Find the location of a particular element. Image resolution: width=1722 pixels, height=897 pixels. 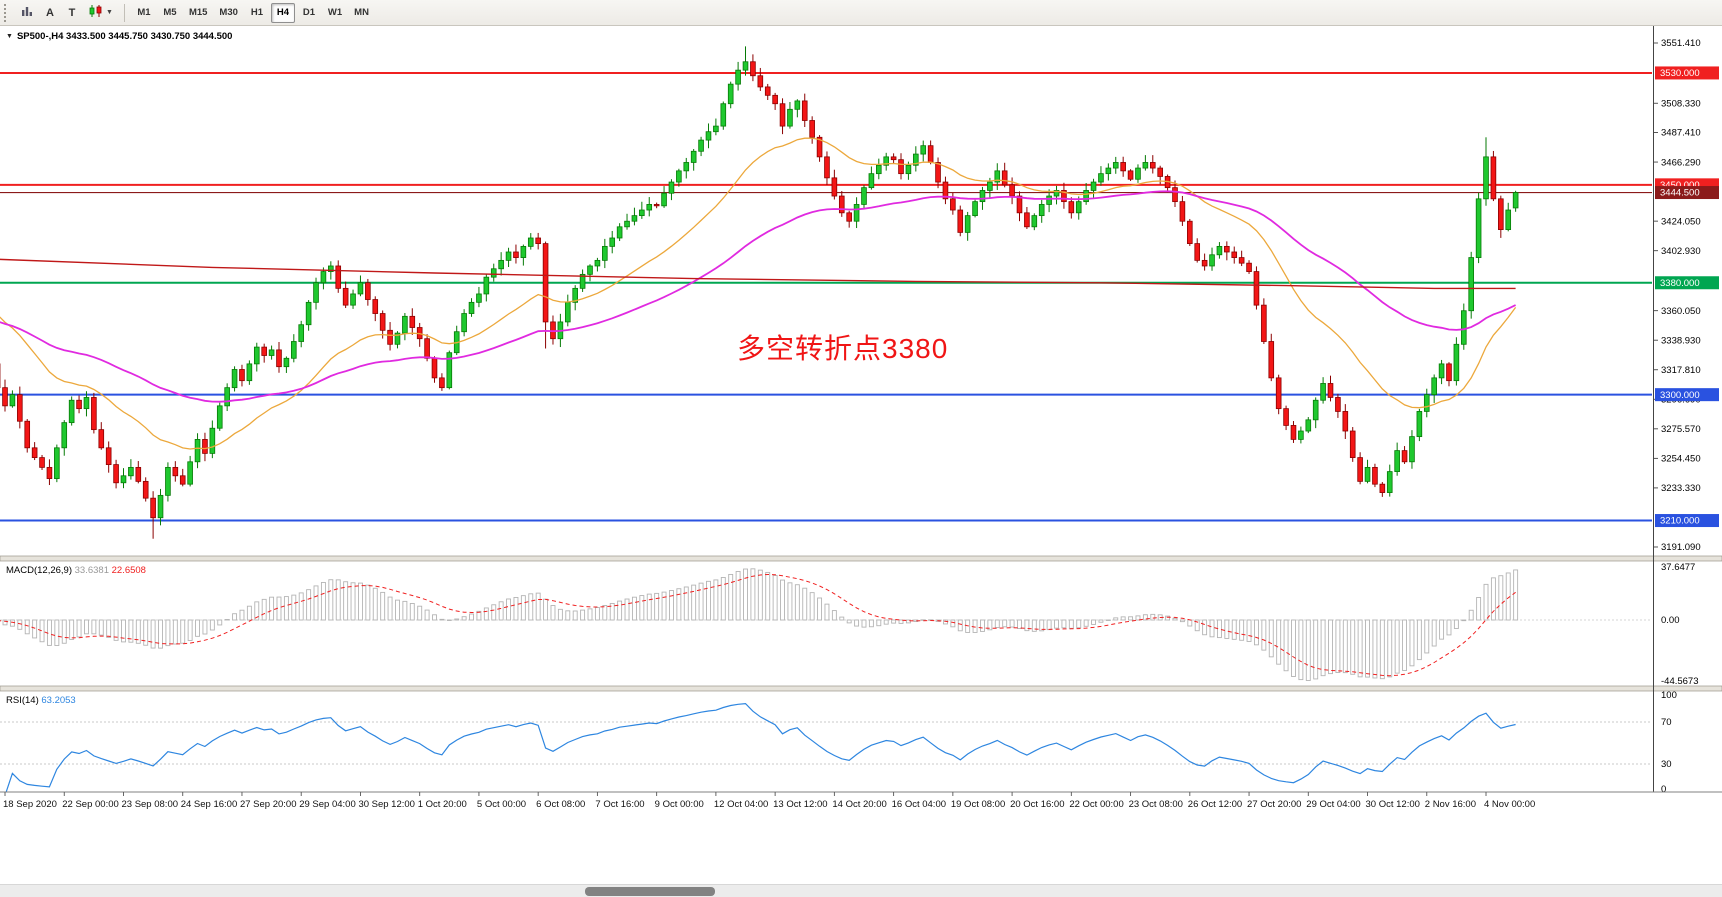

svg-text: 3402.930 is located at coordinates (1681, 251).